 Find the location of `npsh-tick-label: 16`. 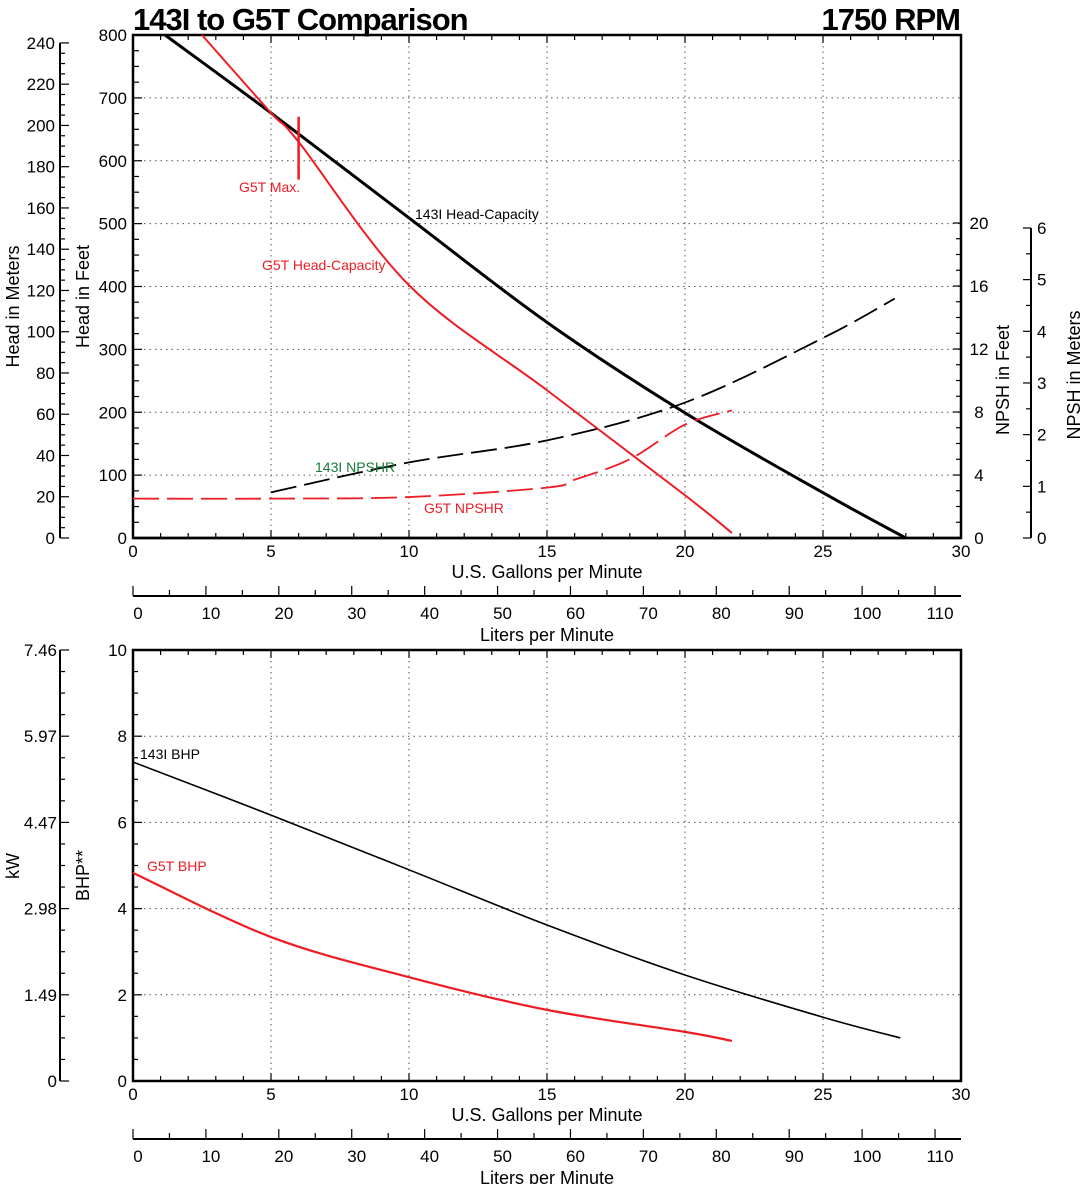

npsh-tick-label: 16 is located at coordinates (979, 286).